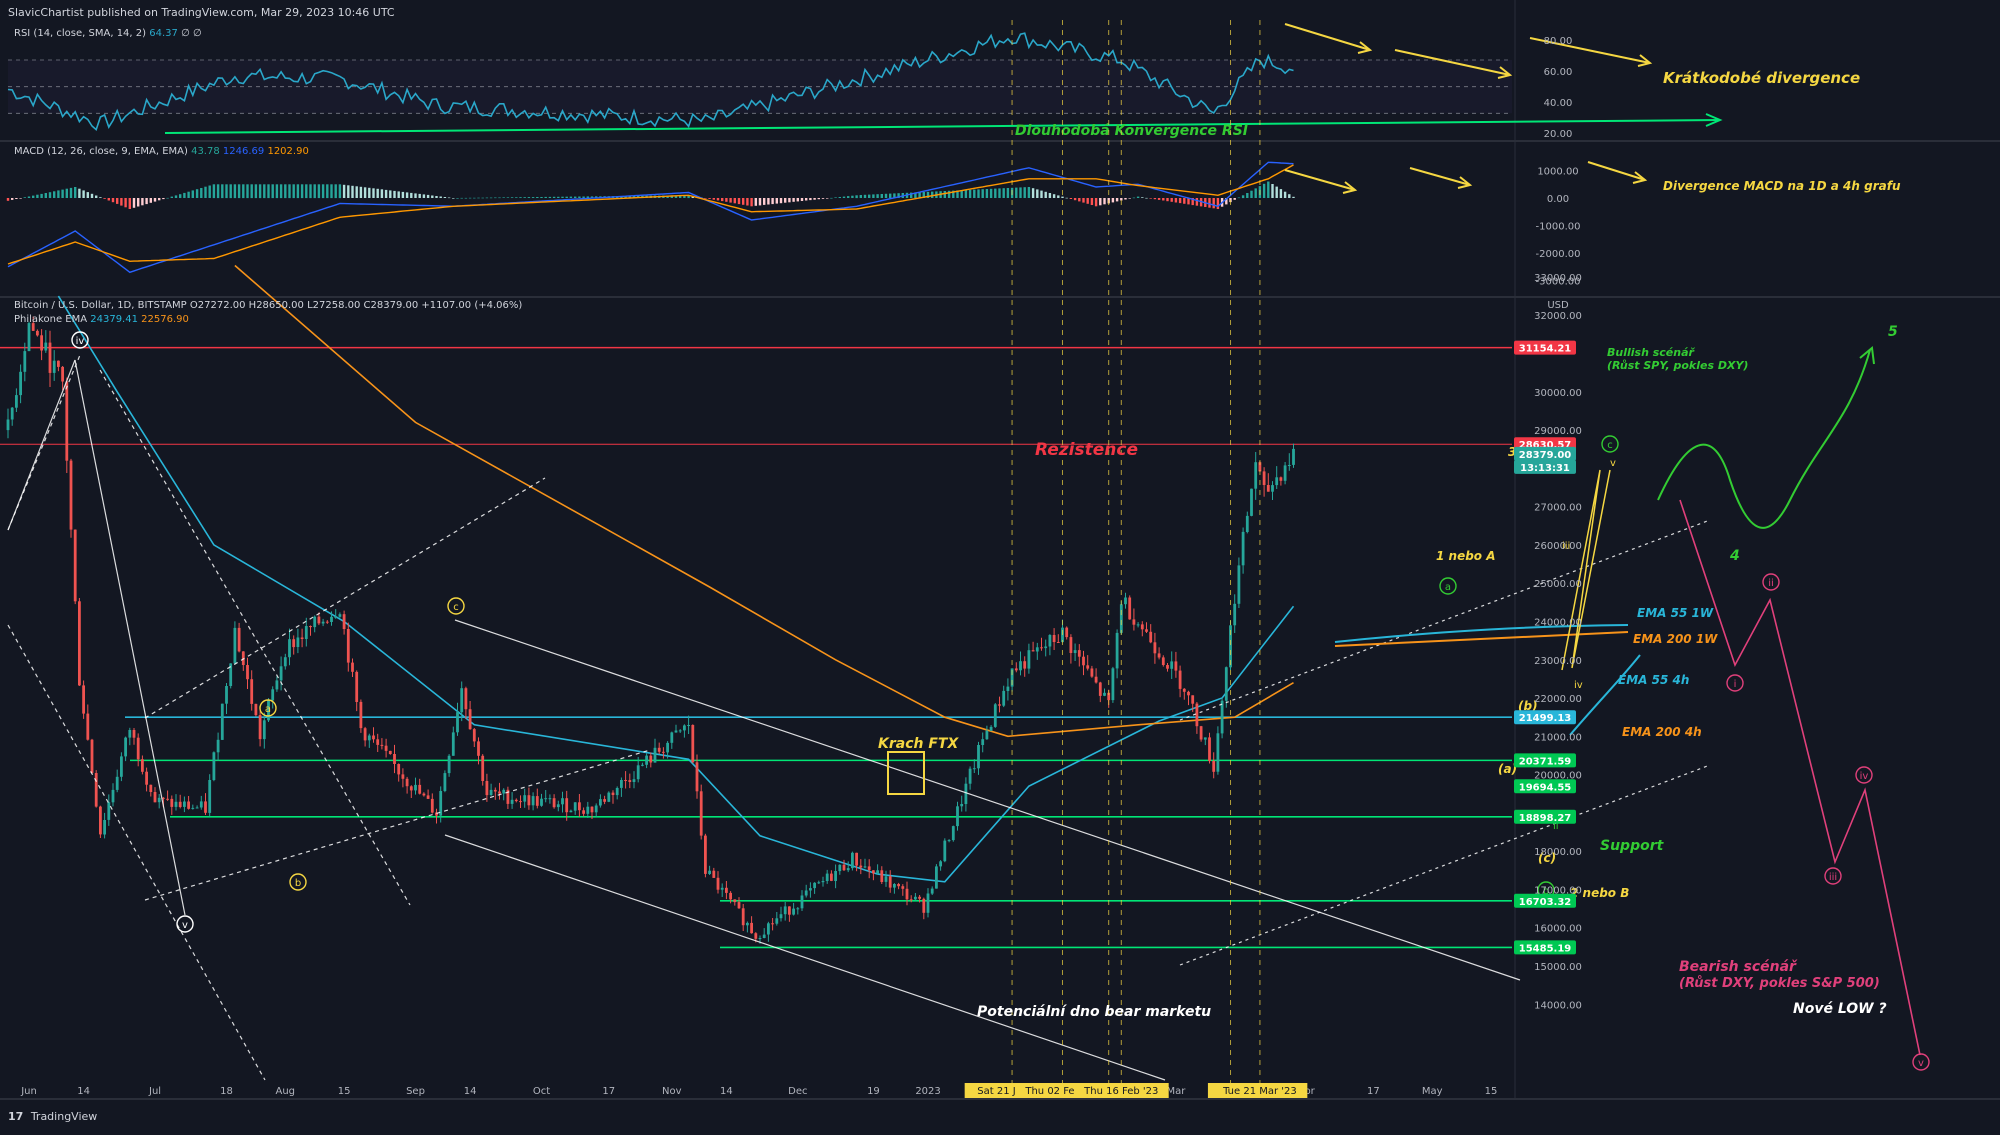  Describe the element at coordinates (650, 214) in the screenshot. I see `macd-signal-line` at that location.